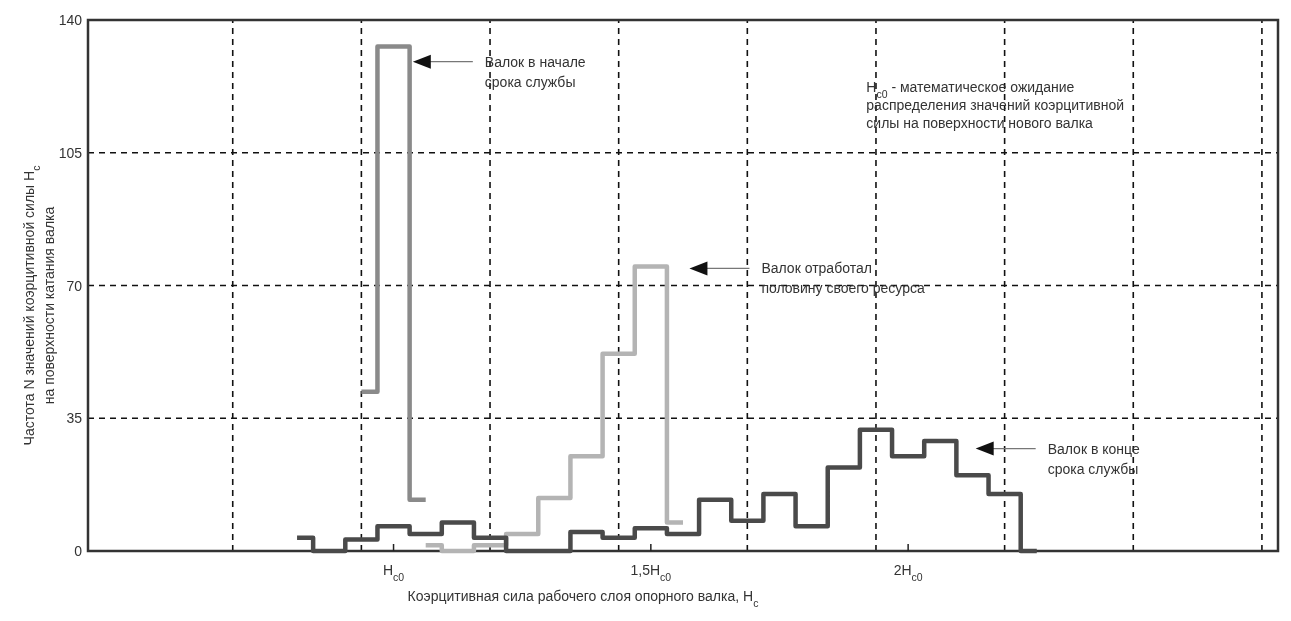  What do you see at coordinates (74, 285) in the screenshot?
I see `y-tick-label: 70` at bounding box center [74, 285].